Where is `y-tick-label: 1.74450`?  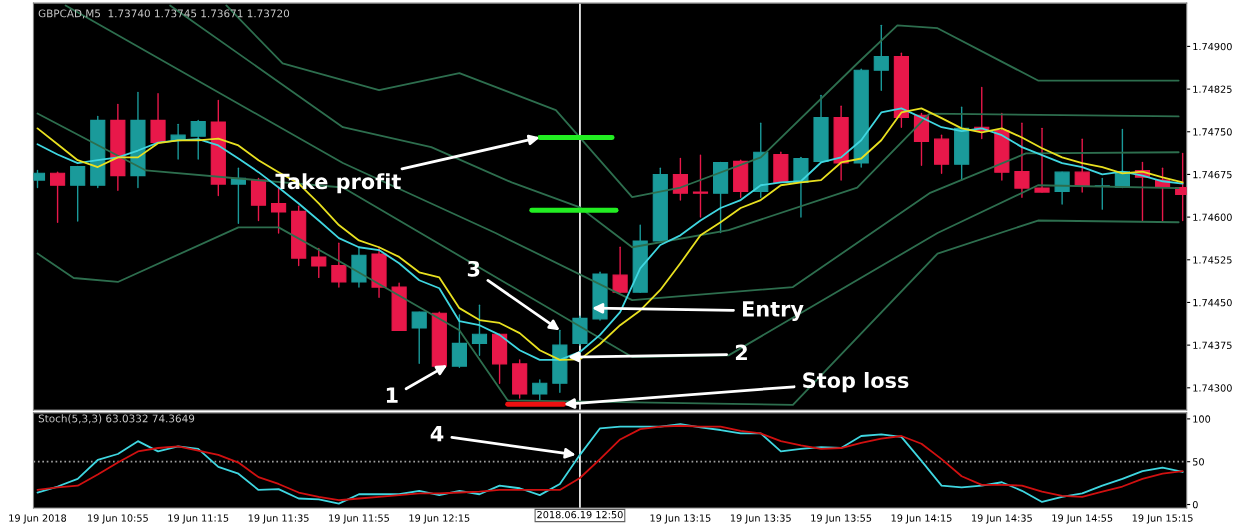 y-tick-label: 1.74450 is located at coordinates (1212, 302).